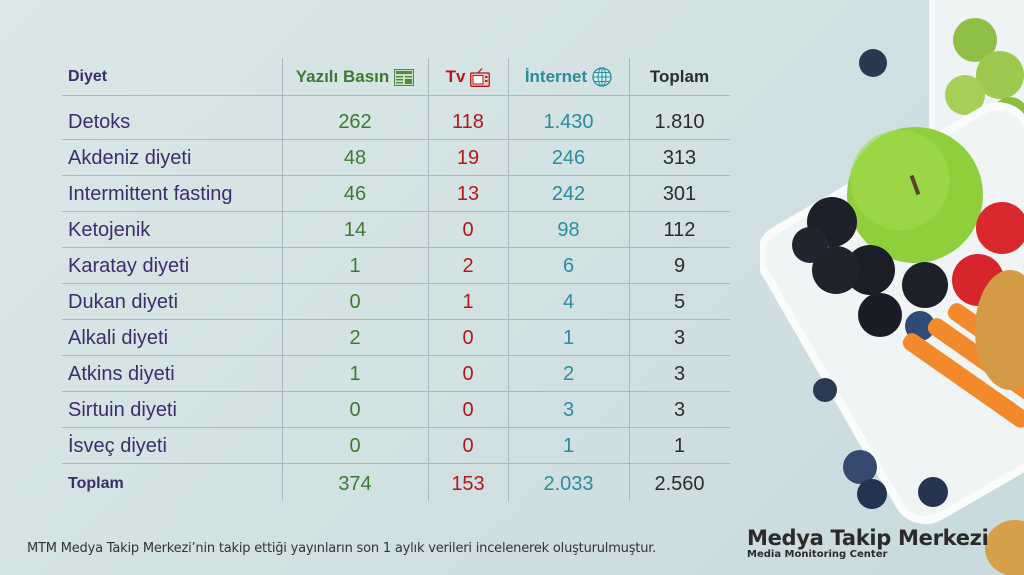 Image resolution: width=1024 pixels, height=575 pixels. What do you see at coordinates (396, 302) in the screenshot?
I see `table-row: Dukan diyeti 0 1 4 5` at bounding box center [396, 302].